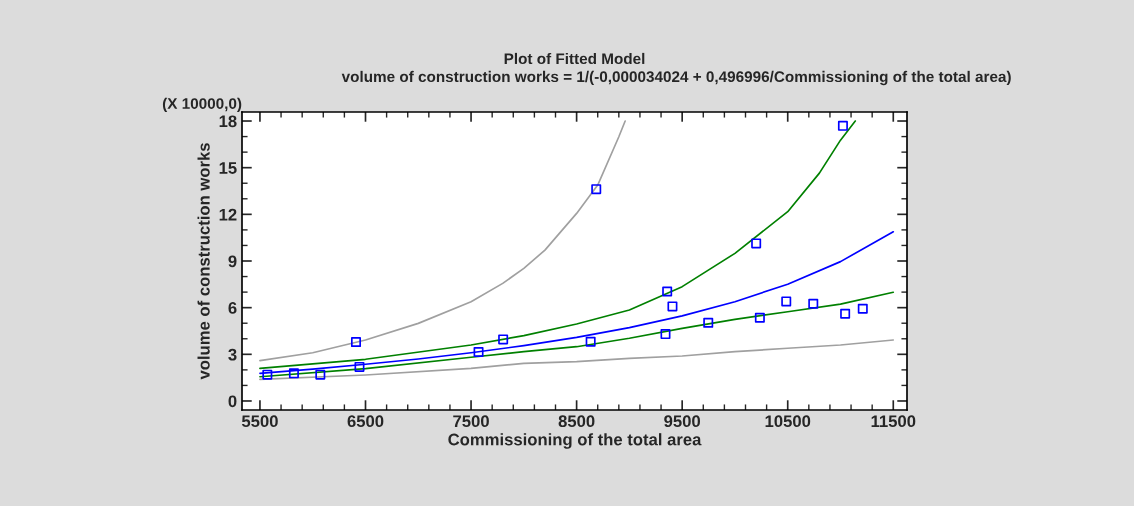 The image size is (1134, 506). What do you see at coordinates (228, 168) in the screenshot?
I see `y-tick-label: 15` at bounding box center [228, 168].